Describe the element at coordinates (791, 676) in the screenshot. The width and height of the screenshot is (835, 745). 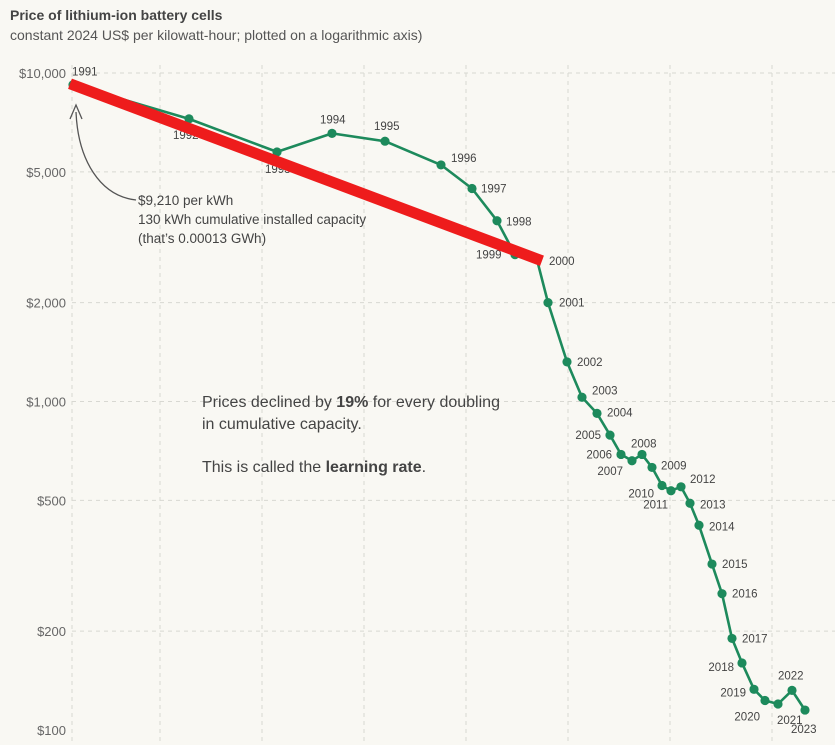
I see `year-label-2022: 2022` at that location.